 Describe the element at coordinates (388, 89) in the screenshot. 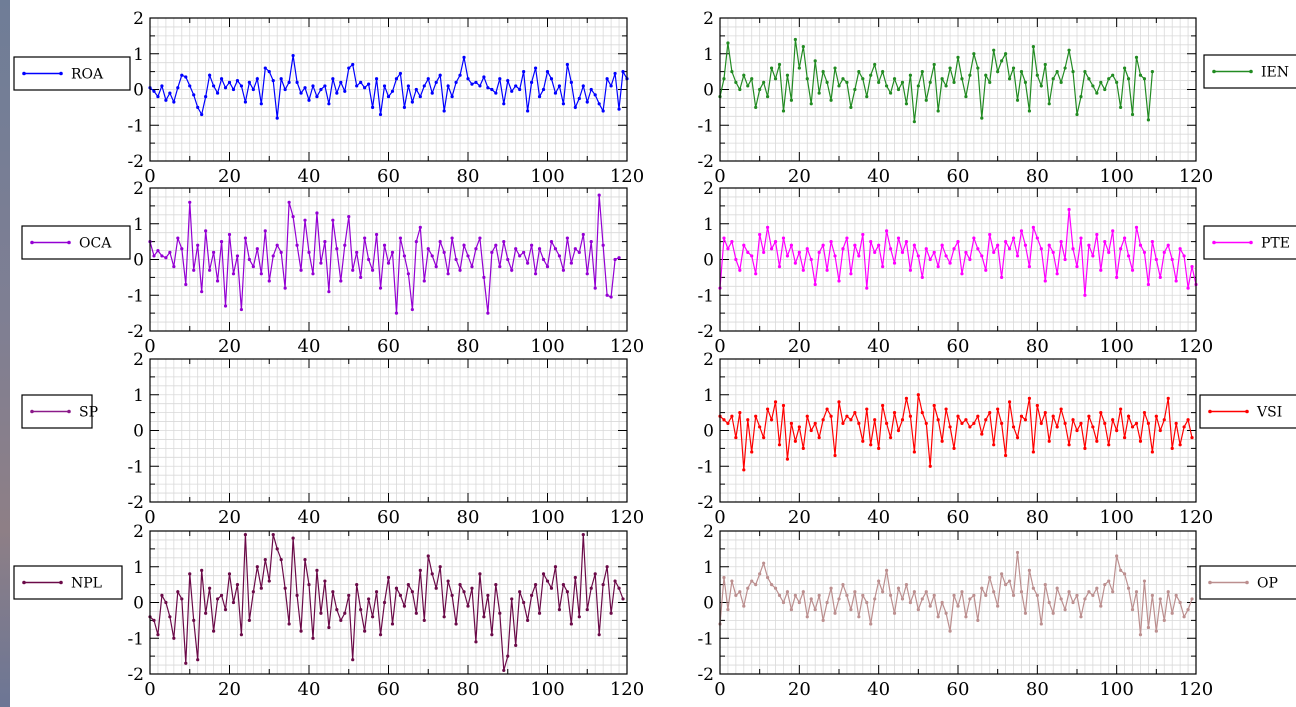

I see `grid` at that location.